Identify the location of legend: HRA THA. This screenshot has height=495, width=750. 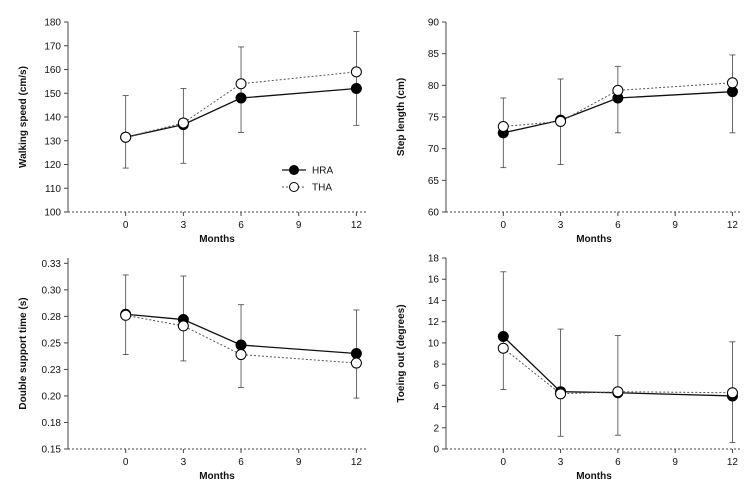
(307, 179).